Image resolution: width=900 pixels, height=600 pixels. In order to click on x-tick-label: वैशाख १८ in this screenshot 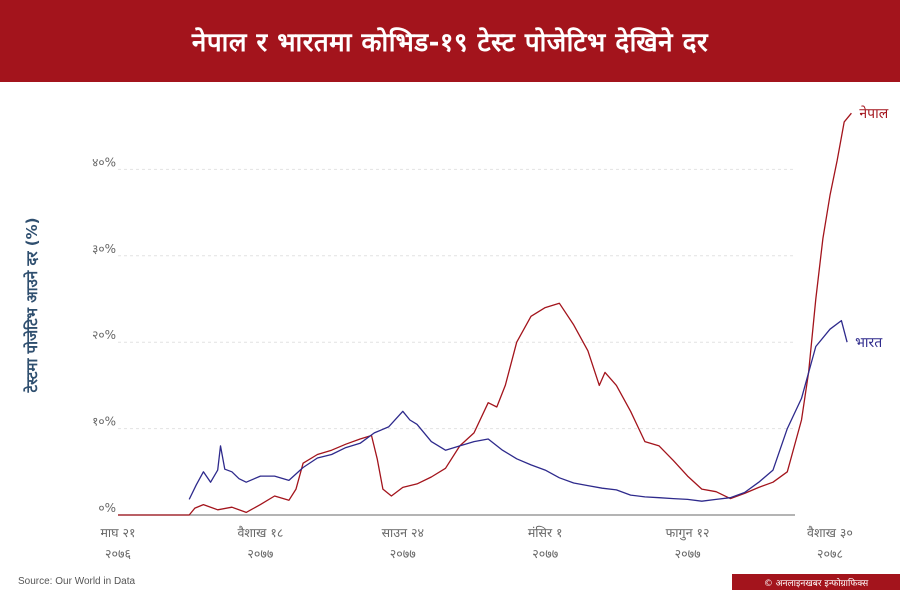, I will do `click(260, 532)`.